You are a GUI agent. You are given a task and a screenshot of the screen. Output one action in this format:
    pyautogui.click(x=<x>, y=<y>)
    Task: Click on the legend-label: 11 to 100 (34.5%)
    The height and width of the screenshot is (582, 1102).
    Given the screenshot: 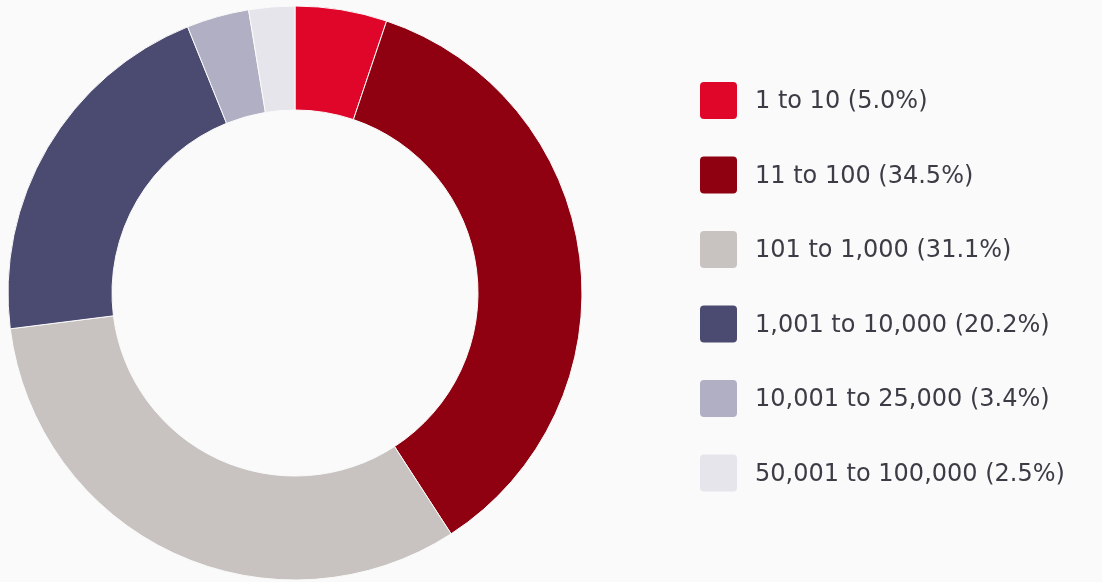 What is the action you would take?
    pyautogui.click(x=864, y=174)
    